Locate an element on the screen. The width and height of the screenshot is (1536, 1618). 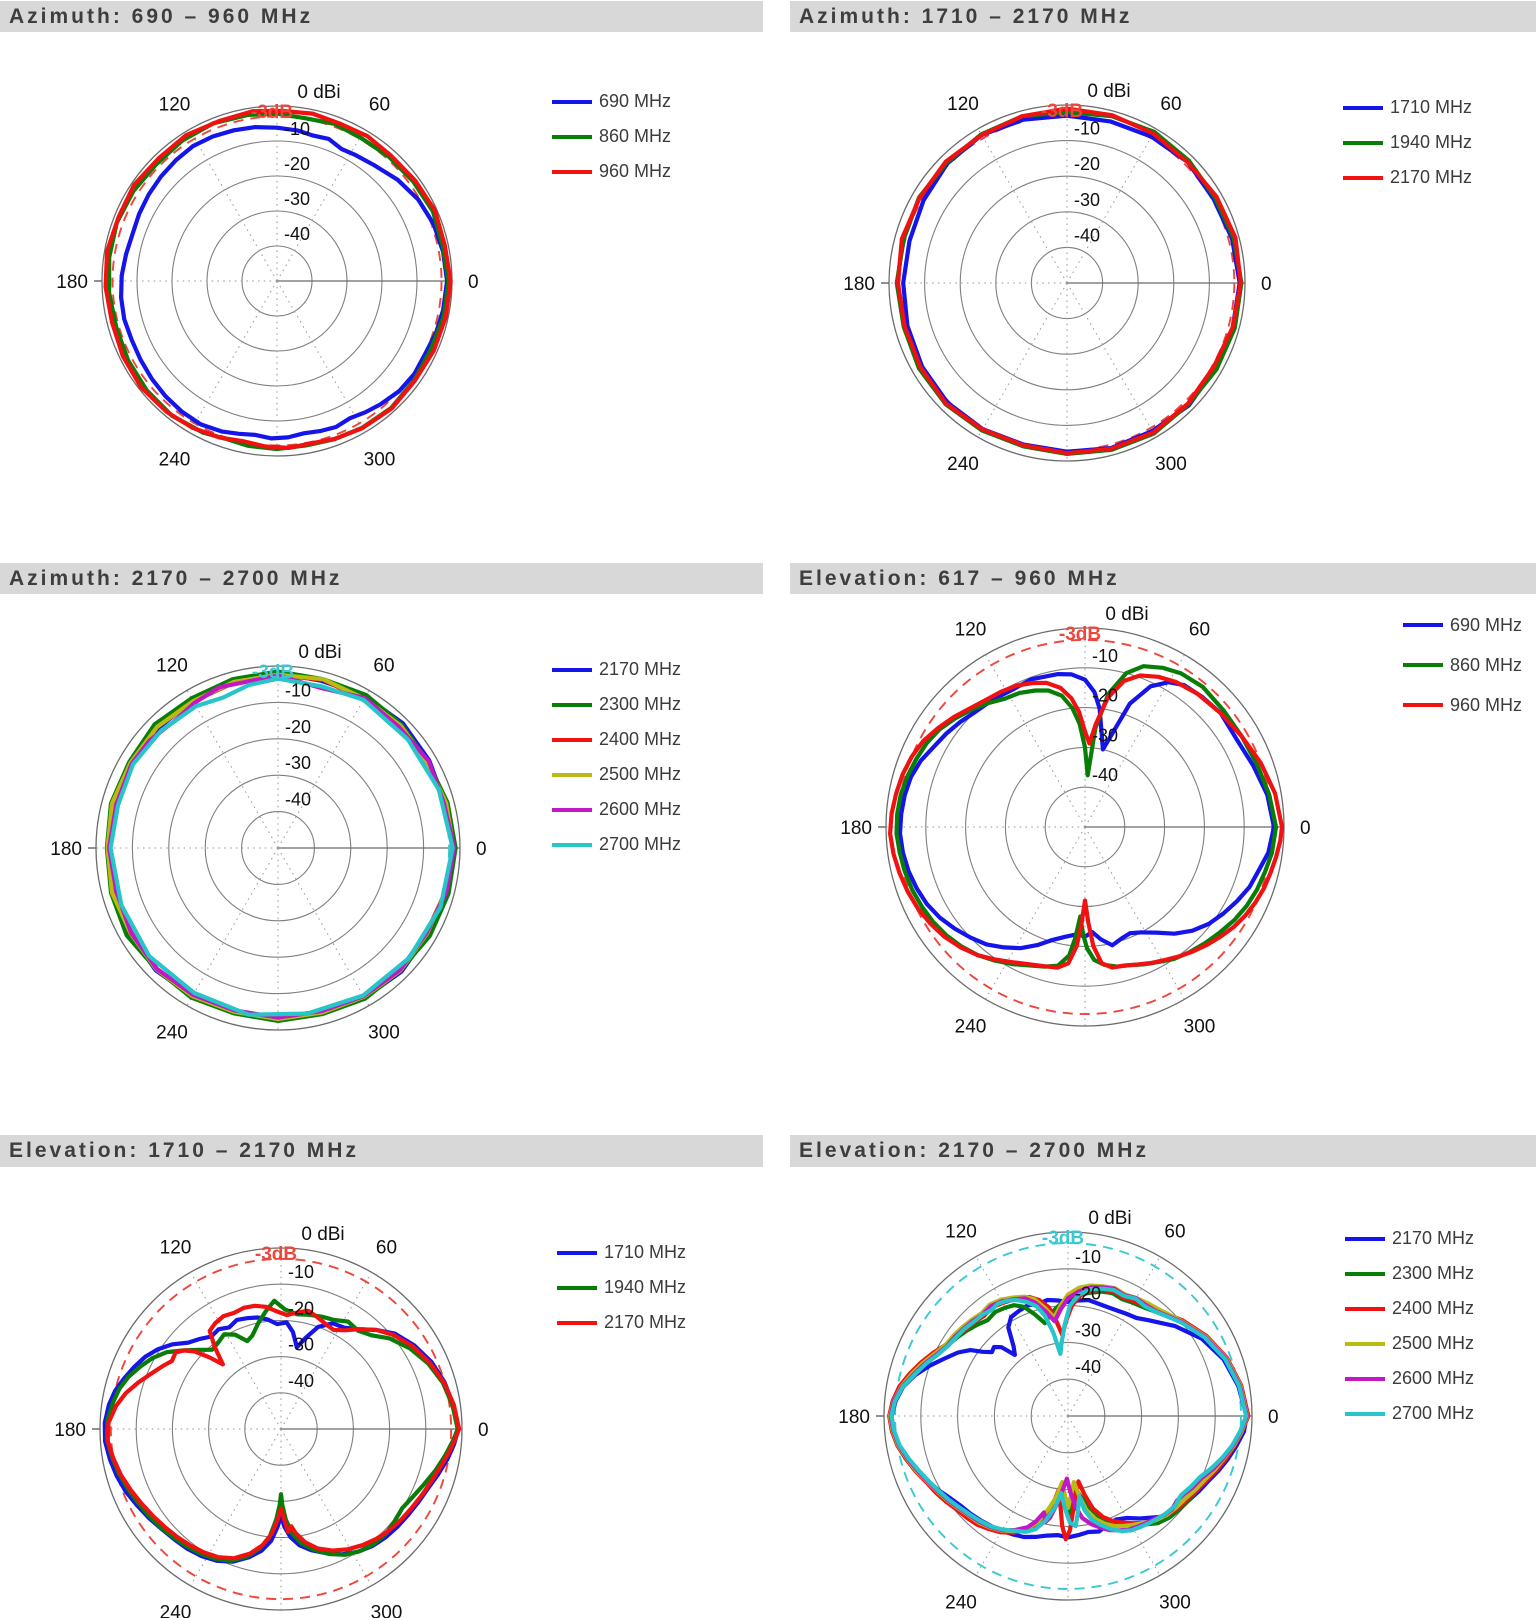
legend-item: 2400 MHz is located at coordinates (1409, 1308).